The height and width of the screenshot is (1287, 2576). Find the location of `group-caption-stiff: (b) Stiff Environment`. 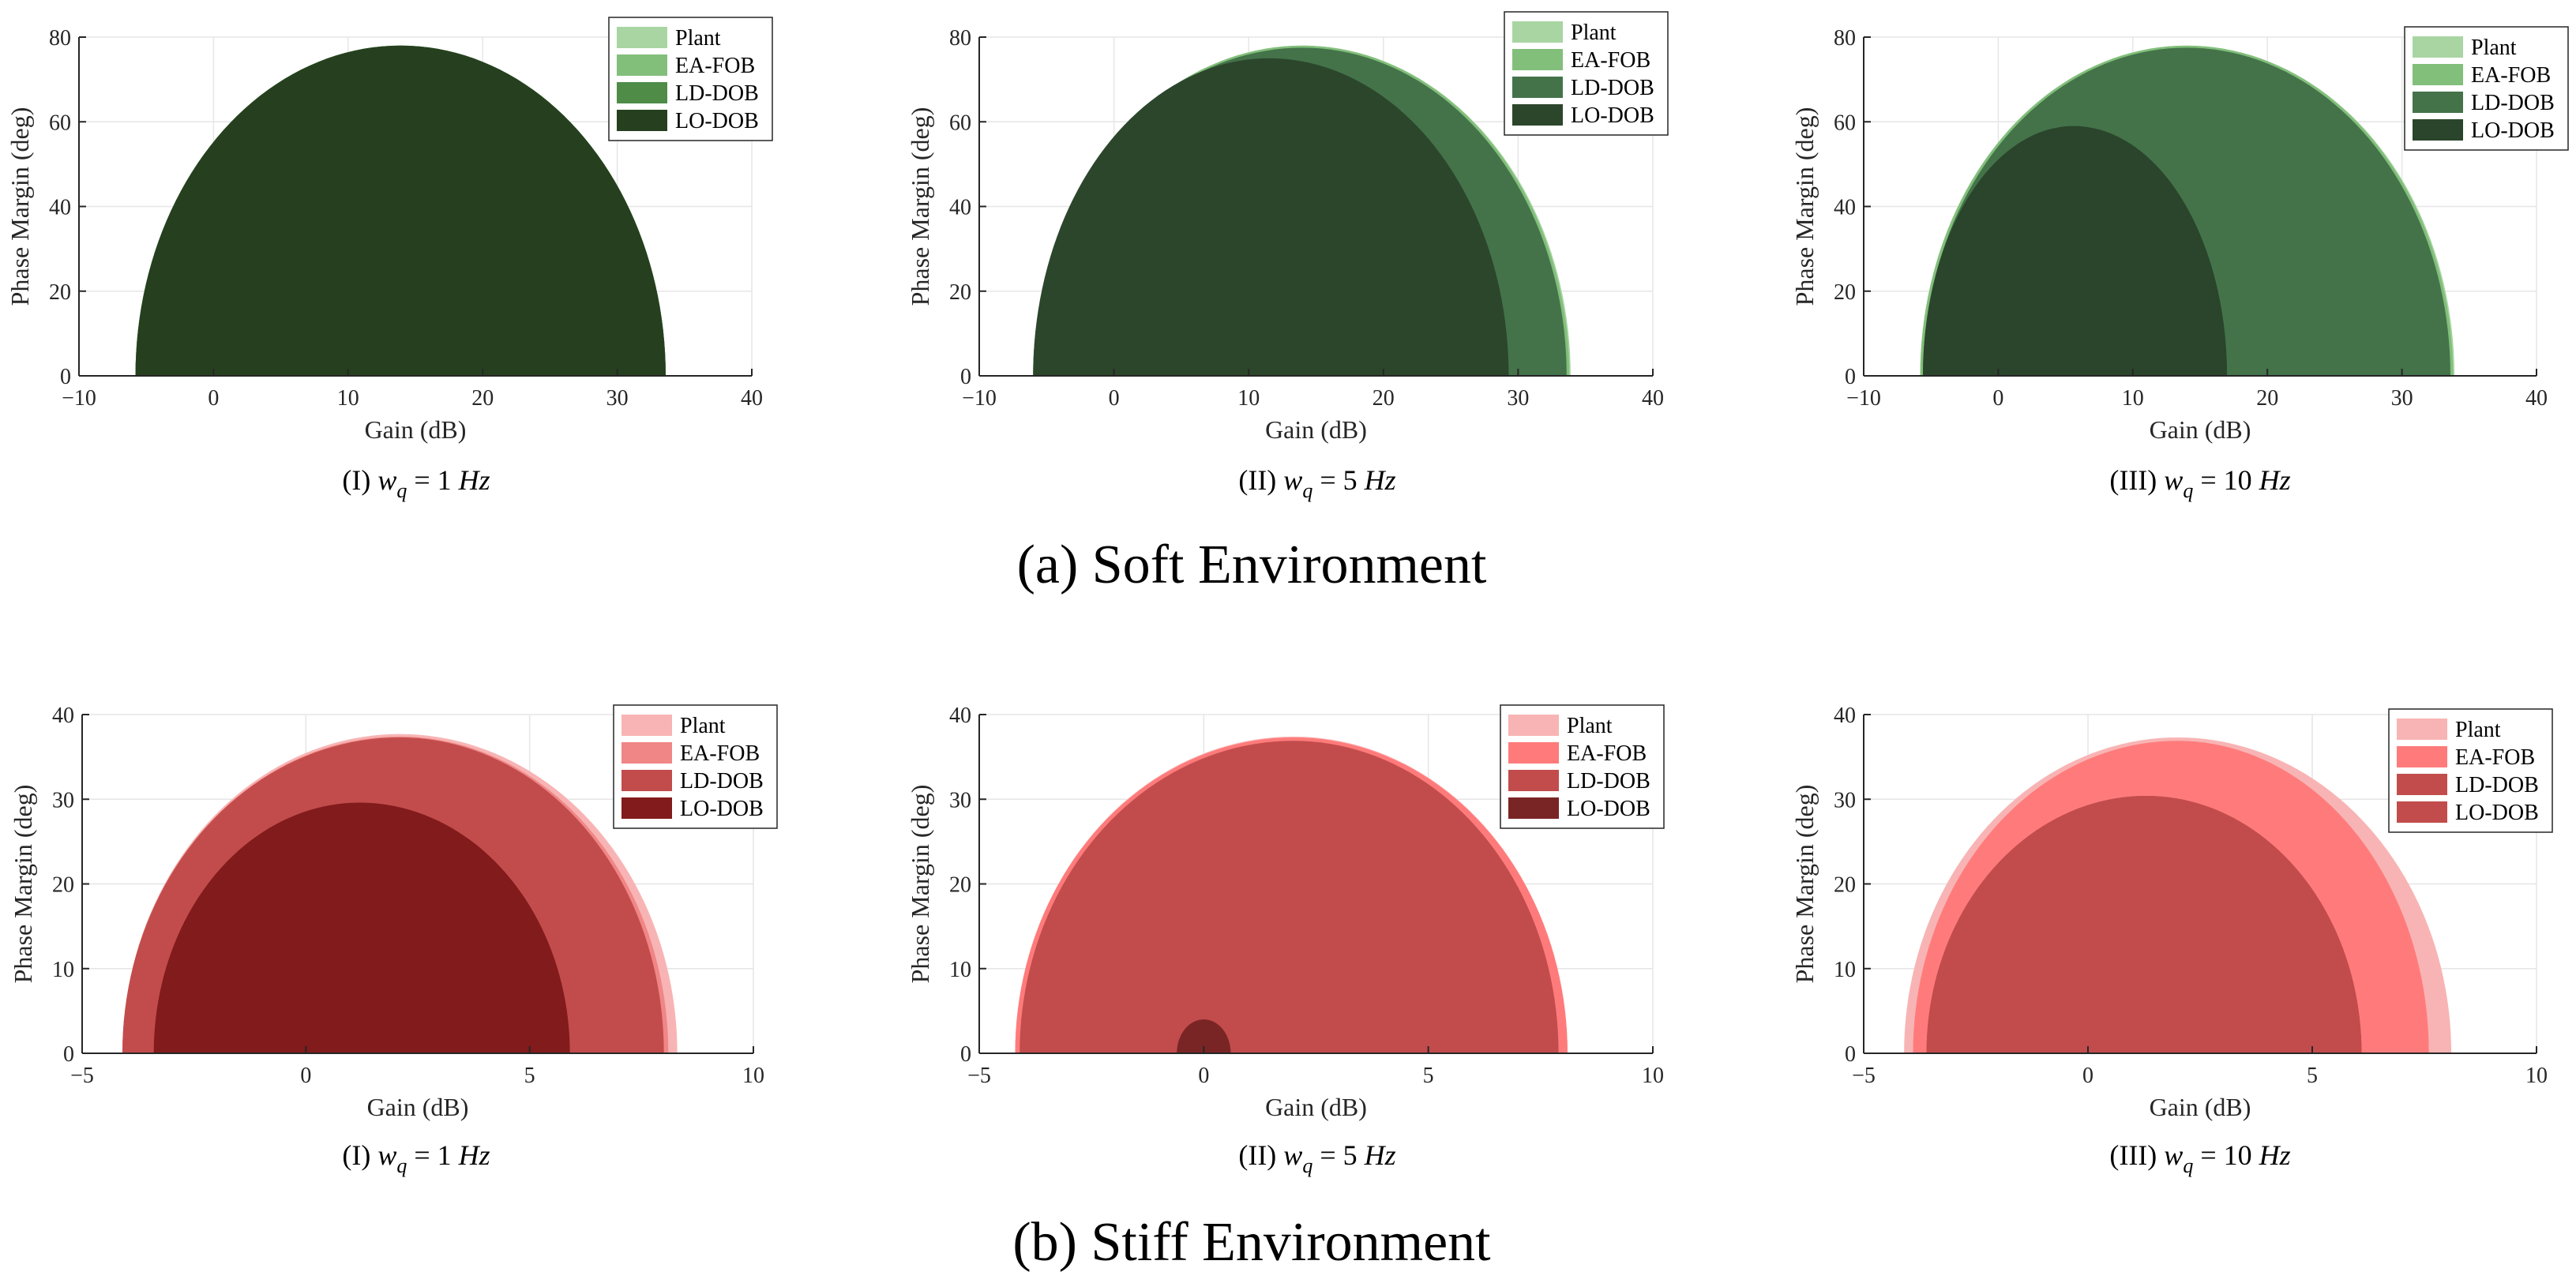

group-caption-stiff: (b) Stiff Environment is located at coordinates (1251, 1242).